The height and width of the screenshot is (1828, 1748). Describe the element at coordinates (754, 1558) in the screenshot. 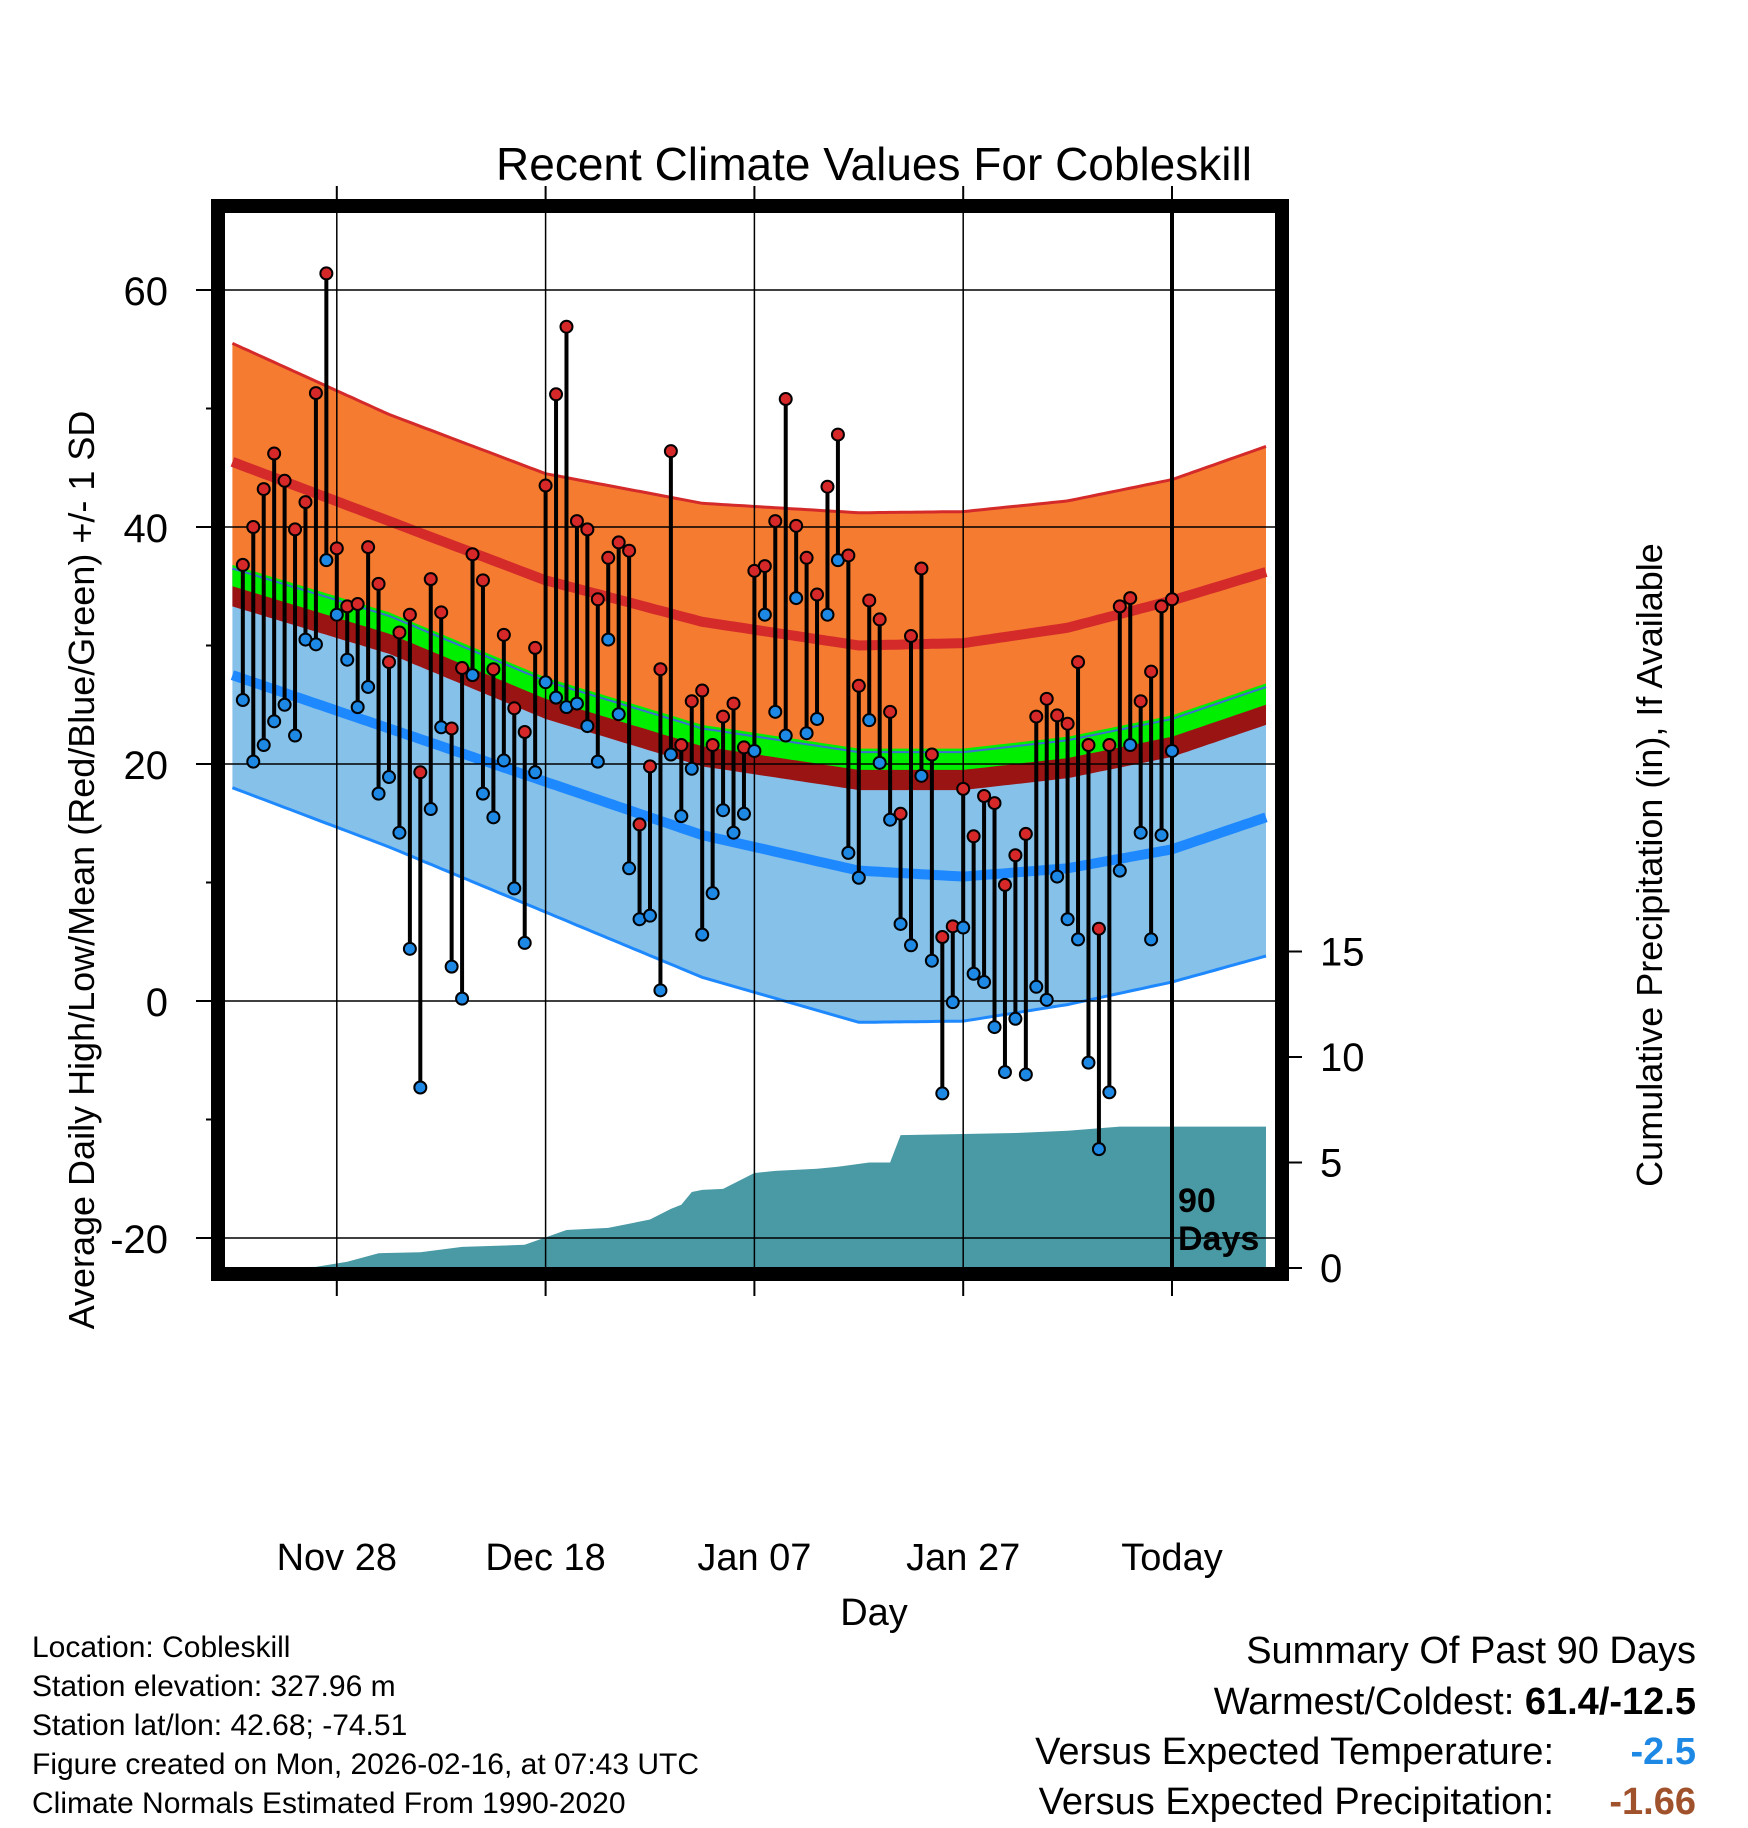

I see `x-tick-label-3: Jan 07` at that location.